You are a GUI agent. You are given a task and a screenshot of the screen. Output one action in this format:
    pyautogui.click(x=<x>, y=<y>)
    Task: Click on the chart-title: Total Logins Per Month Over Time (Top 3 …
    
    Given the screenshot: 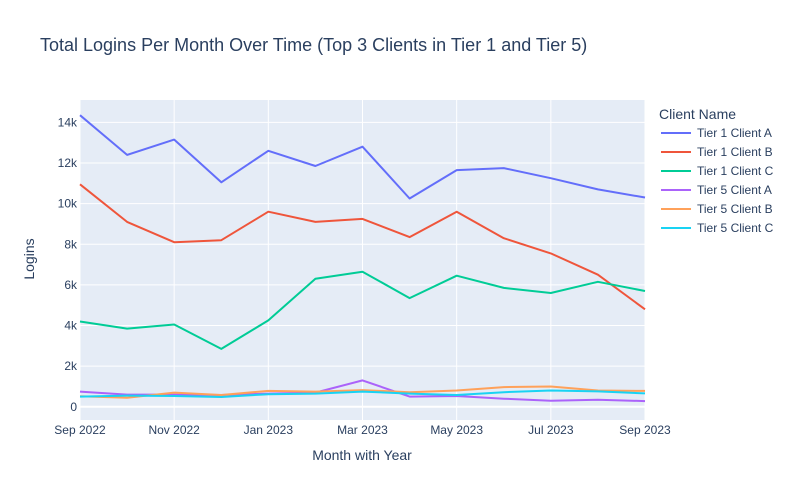 What is the action you would take?
    pyautogui.click(x=313, y=45)
    